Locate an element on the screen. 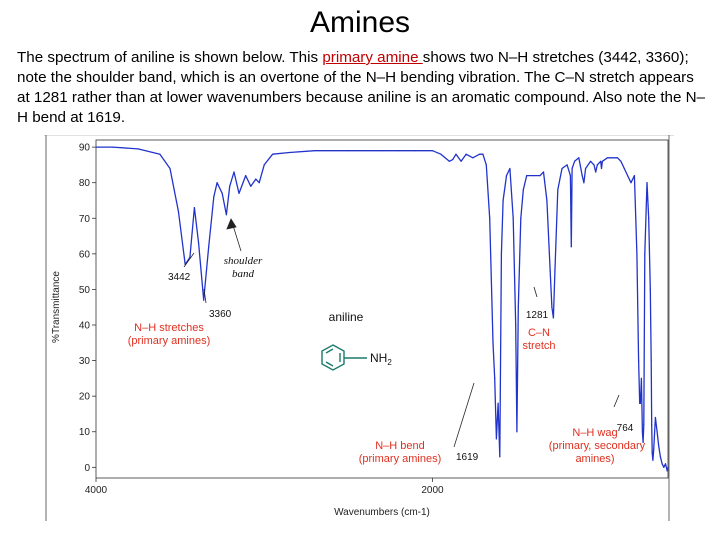  arrow-shoulder-head is located at coordinates (231, 224).